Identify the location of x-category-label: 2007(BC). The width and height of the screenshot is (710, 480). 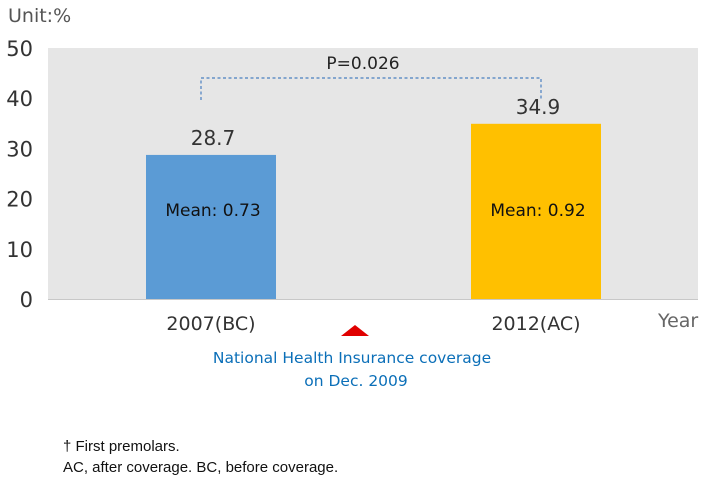
(210, 324).